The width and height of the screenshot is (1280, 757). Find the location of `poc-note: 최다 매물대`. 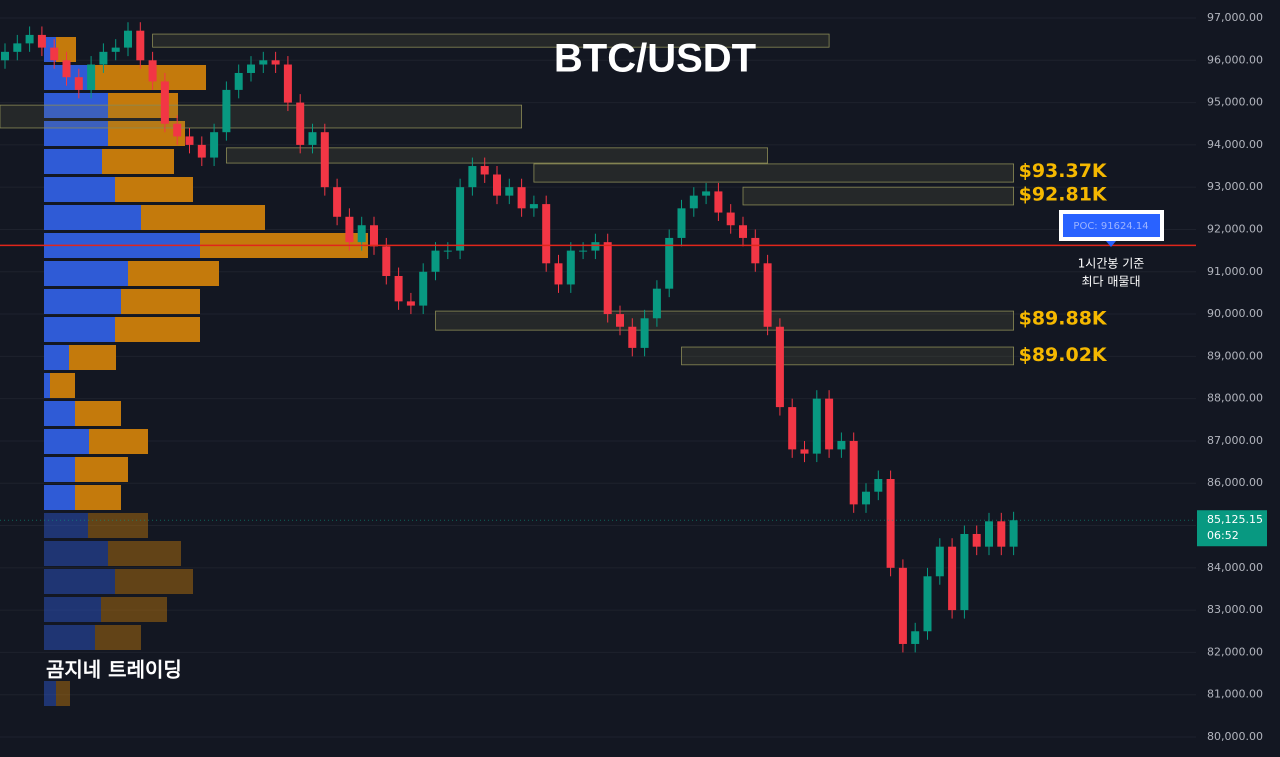

poc-note: 최다 매물대 is located at coordinates (1110, 282).